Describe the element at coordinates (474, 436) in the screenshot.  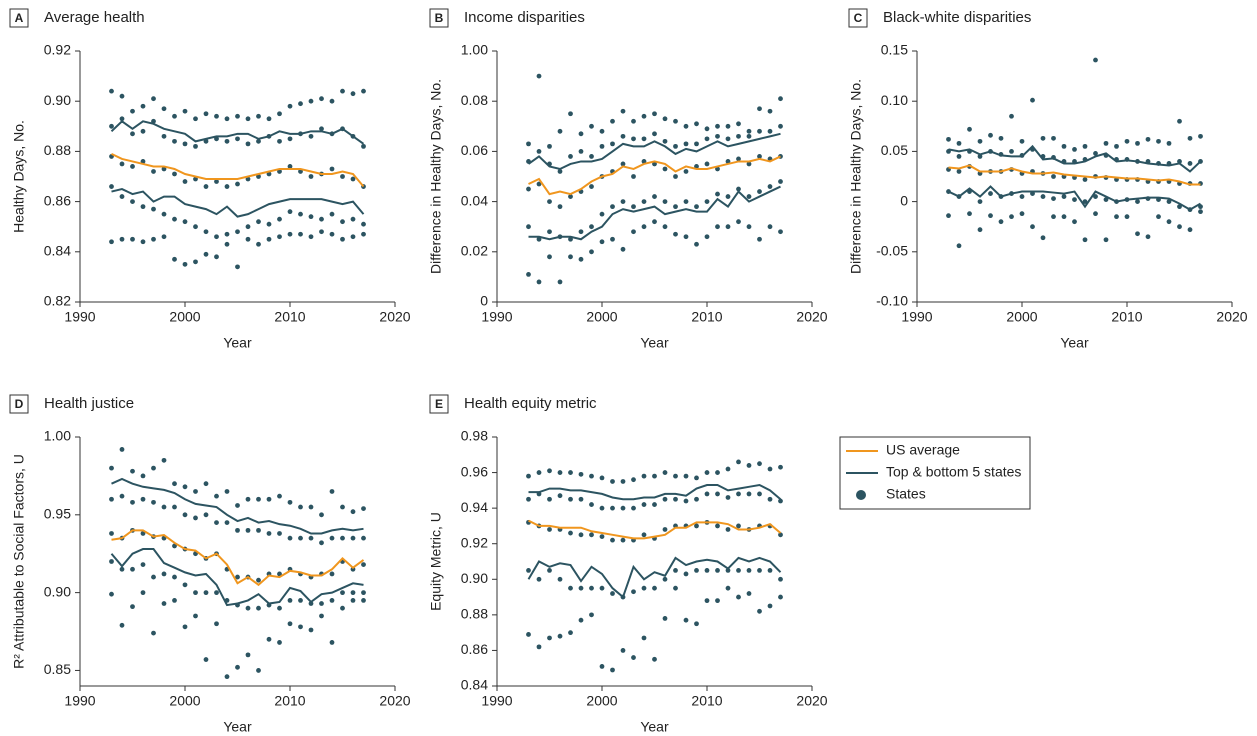
I see `y-tick-label: 0.98` at that location.